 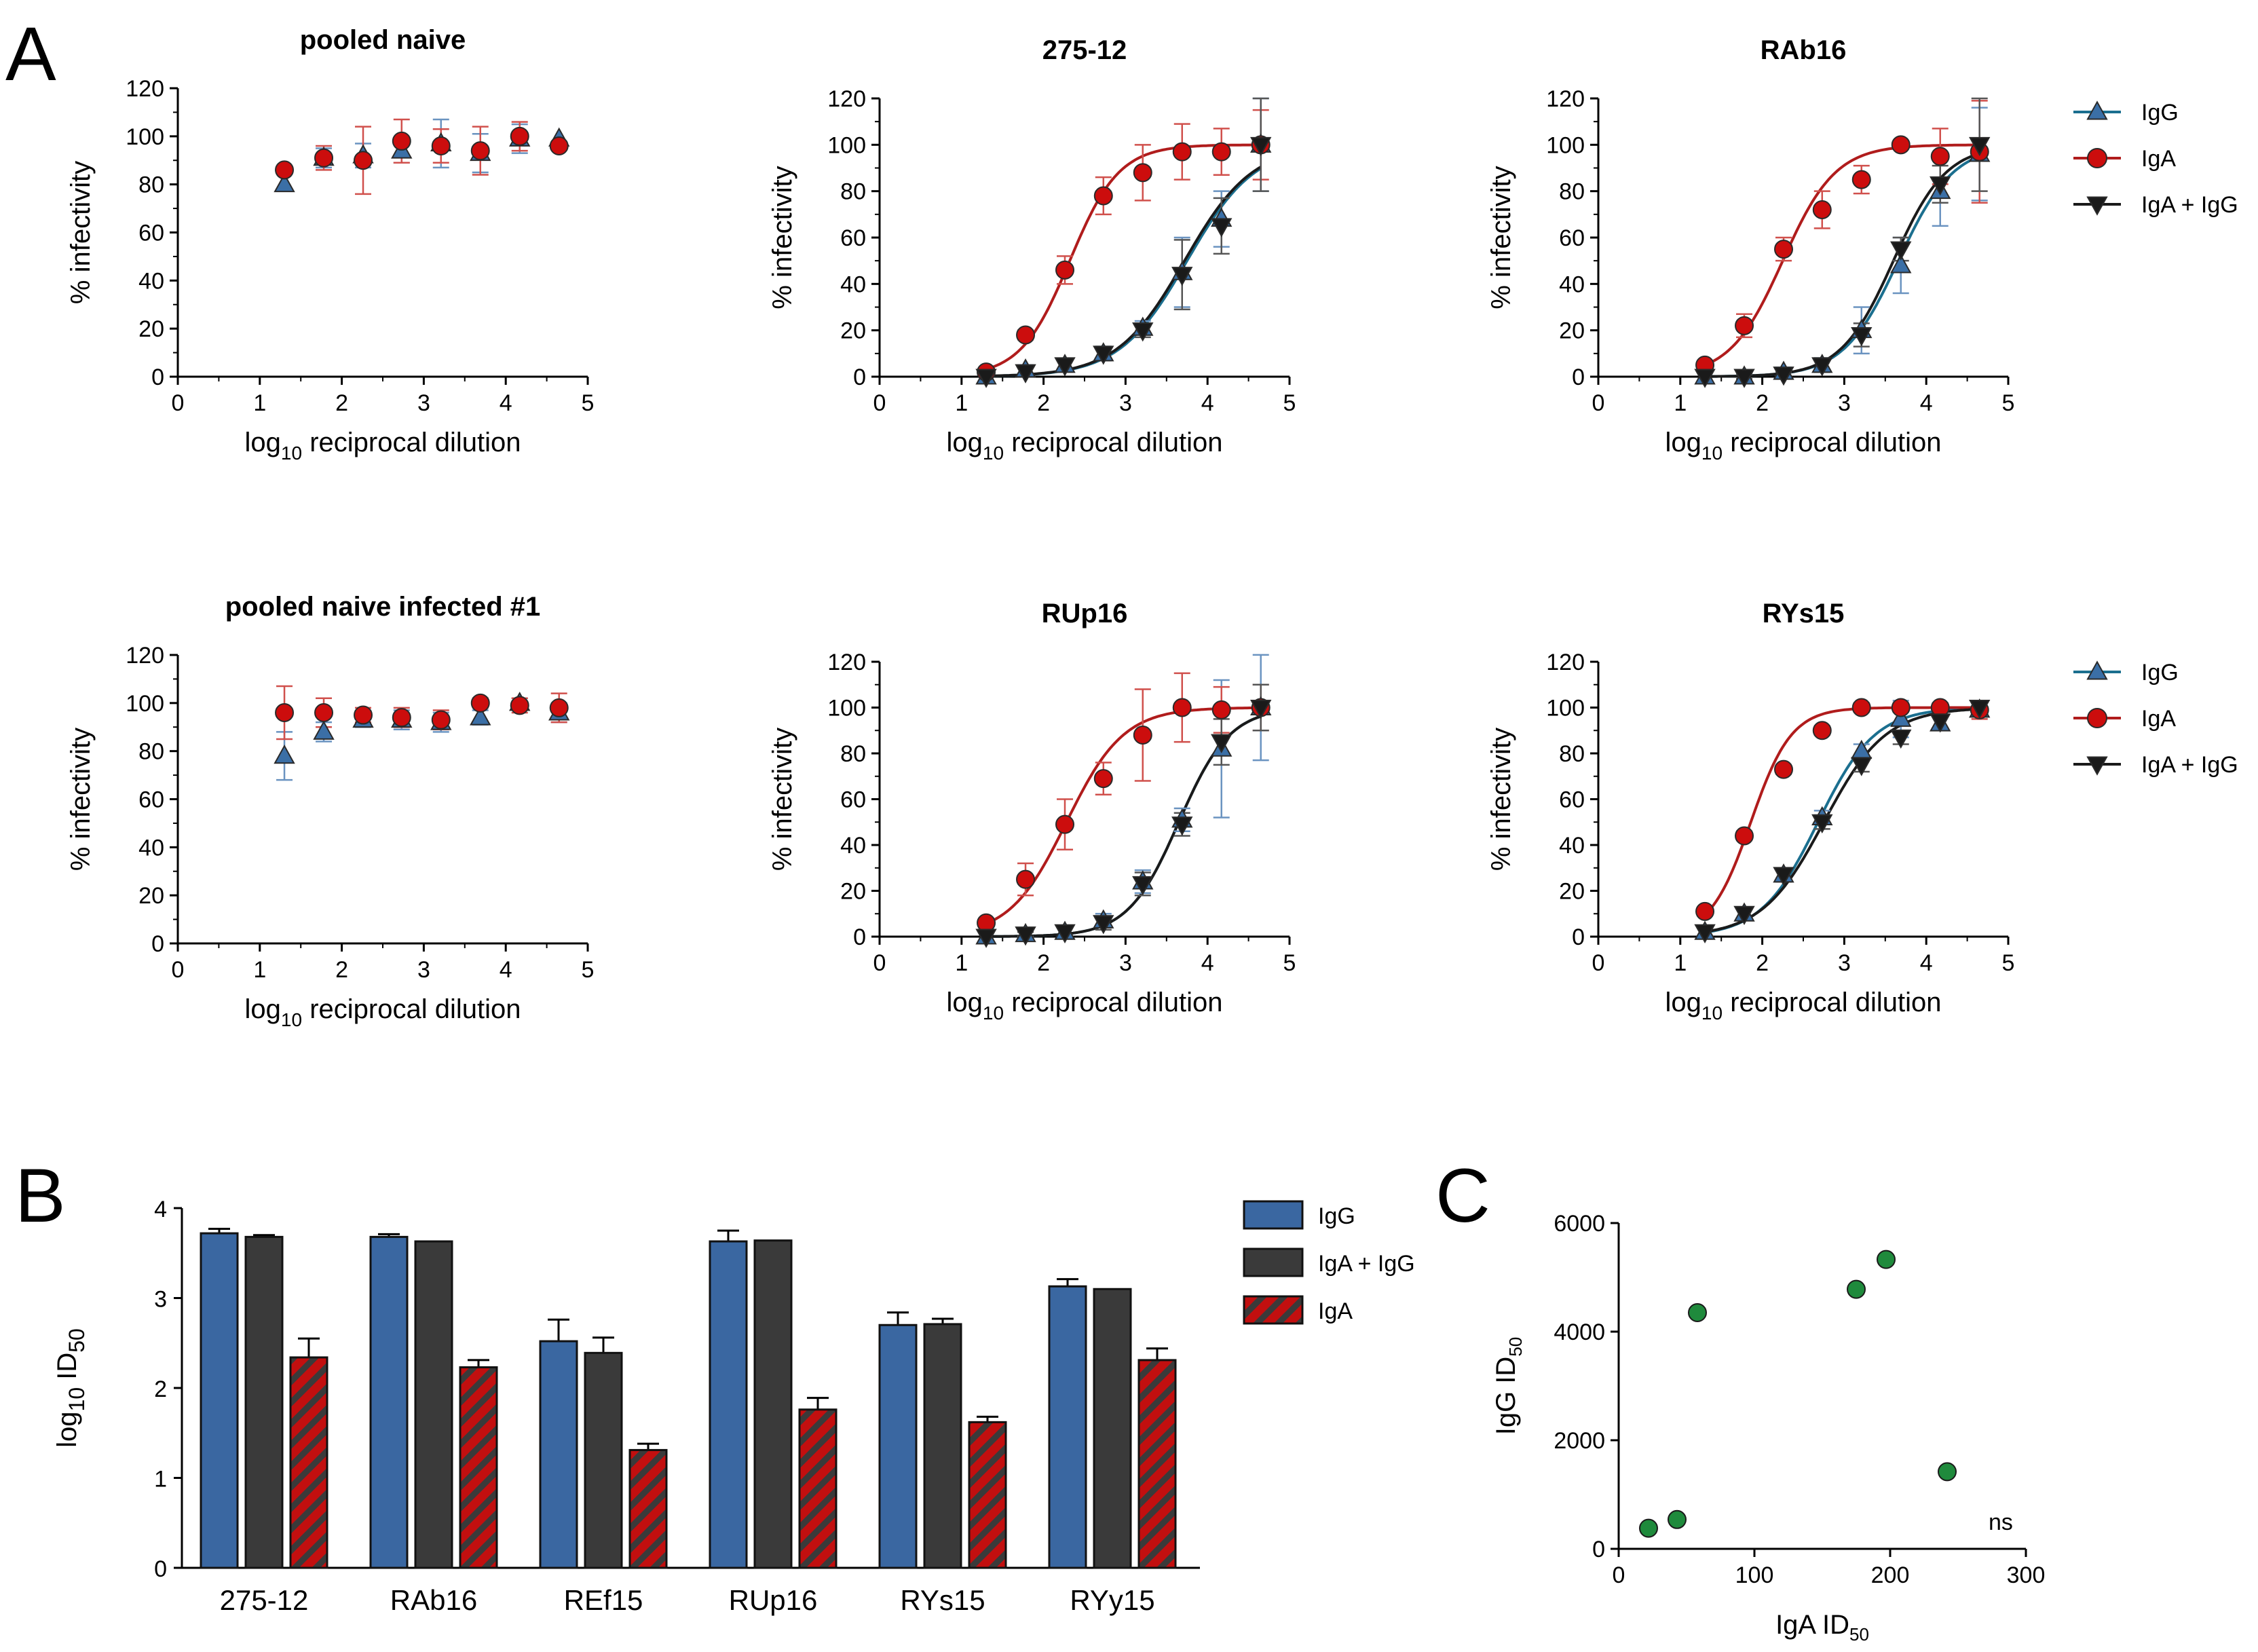 I want to click on panel-label-c: C, so click(x=1462, y=1195).